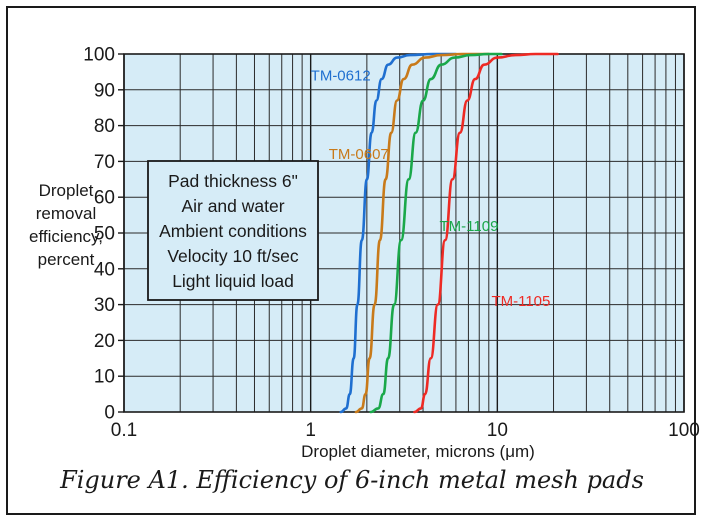  Describe the element at coordinates (66, 225) in the screenshot. I see `y-axis-title: Droplet removal efficiency, percent` at that location.